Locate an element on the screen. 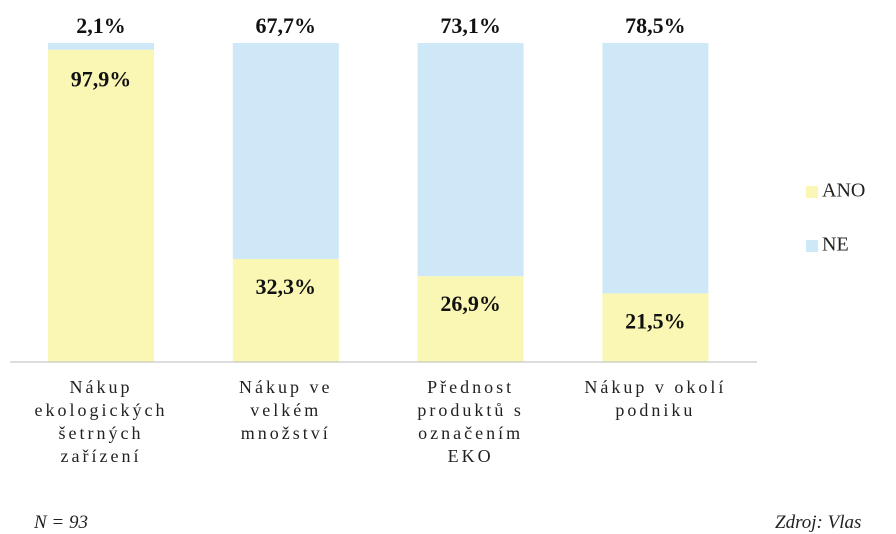 The image size is (896, 534). value-label: 32,3% is located at coordinates (286, 286).